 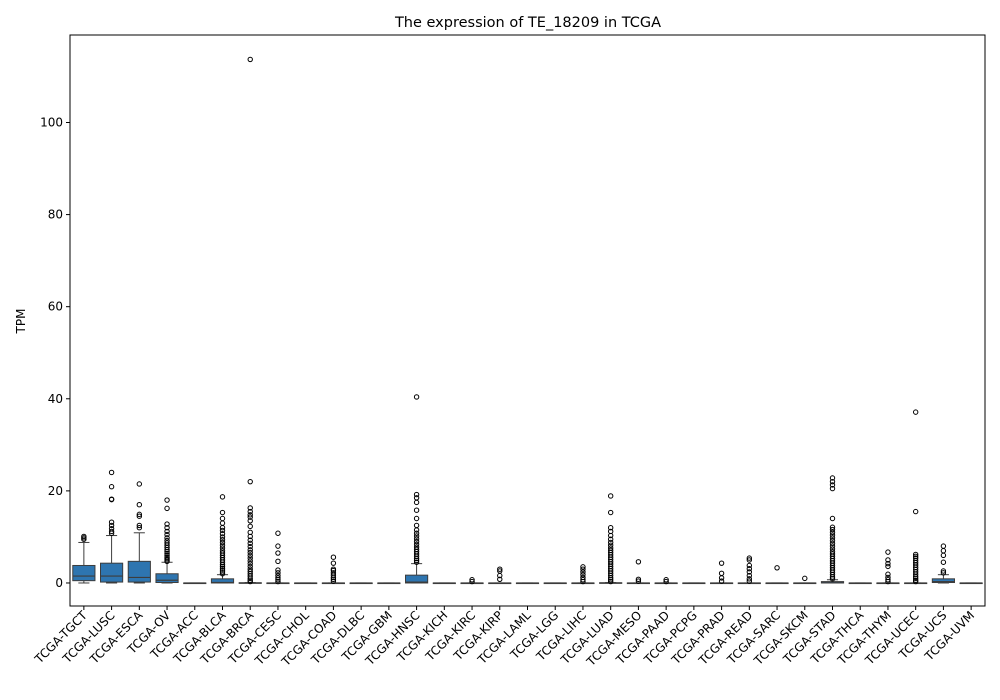 I want to click on chart-title: The expression of TE_18209 in TCGA, so click(x=527, y=23).